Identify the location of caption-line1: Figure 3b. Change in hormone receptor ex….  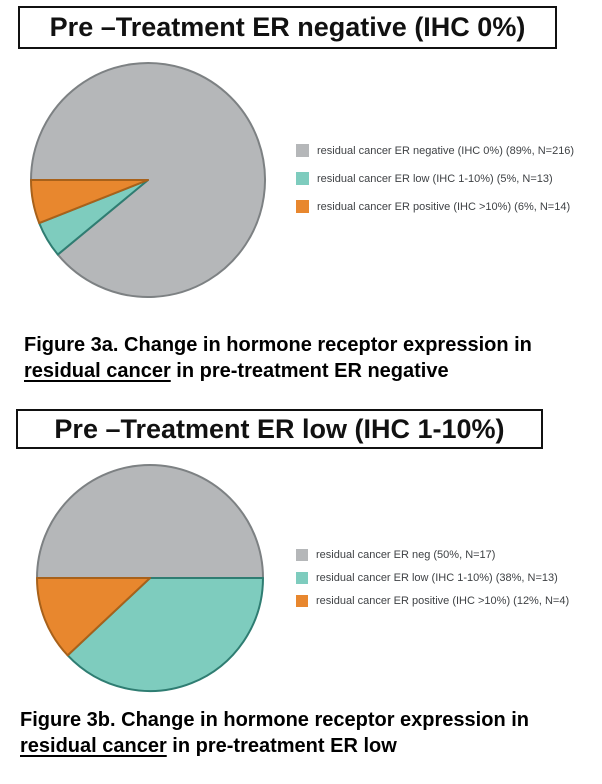
(274, 720).